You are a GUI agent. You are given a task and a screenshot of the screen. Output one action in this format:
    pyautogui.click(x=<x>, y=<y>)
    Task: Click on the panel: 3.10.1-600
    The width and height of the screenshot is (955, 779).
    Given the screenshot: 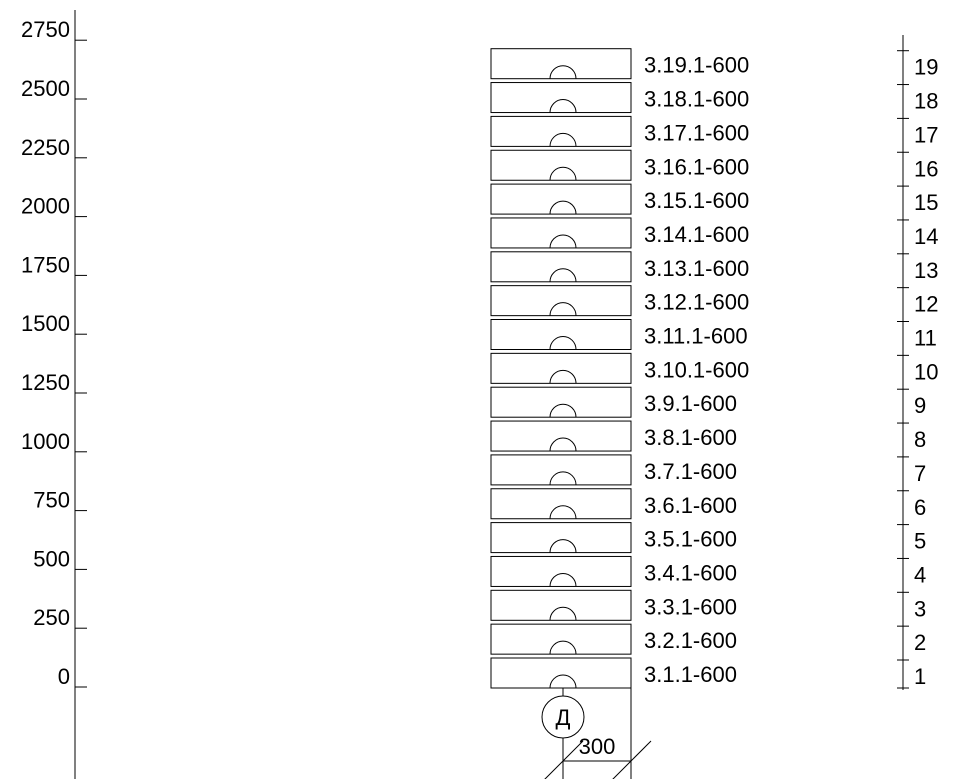 What is the action you would take?
    pyautogui.click(x=619, y=368)
    